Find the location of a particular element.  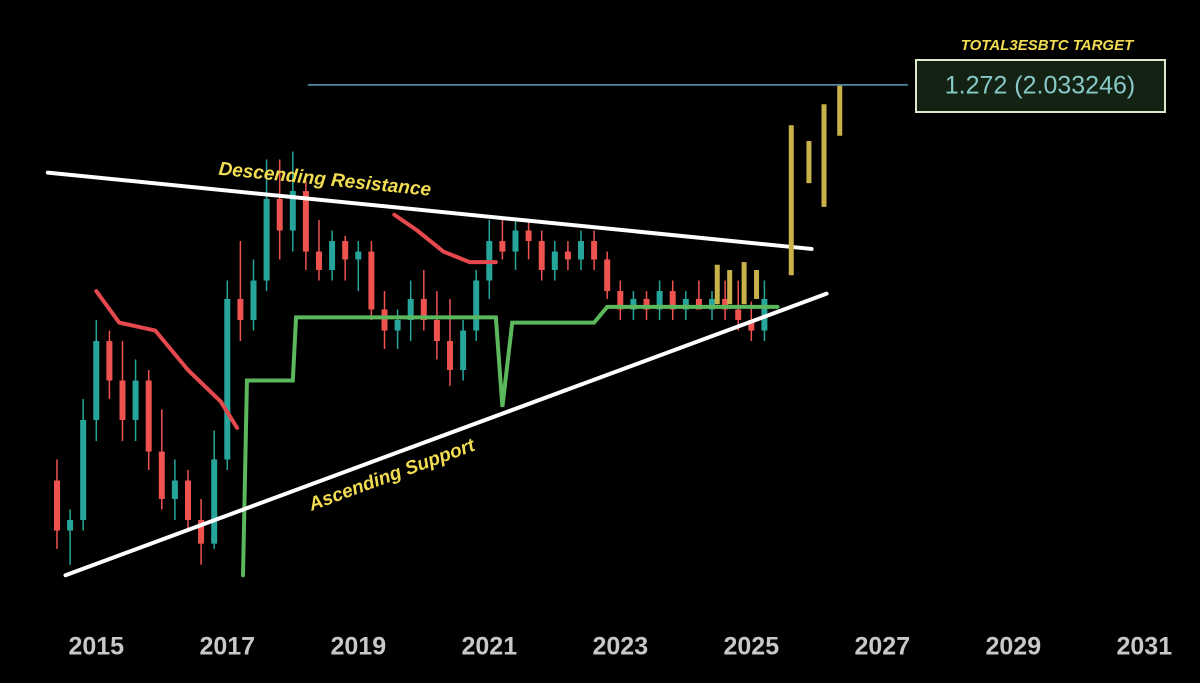

x-tick-label: 2029 is located at coordinates (1014, 647).